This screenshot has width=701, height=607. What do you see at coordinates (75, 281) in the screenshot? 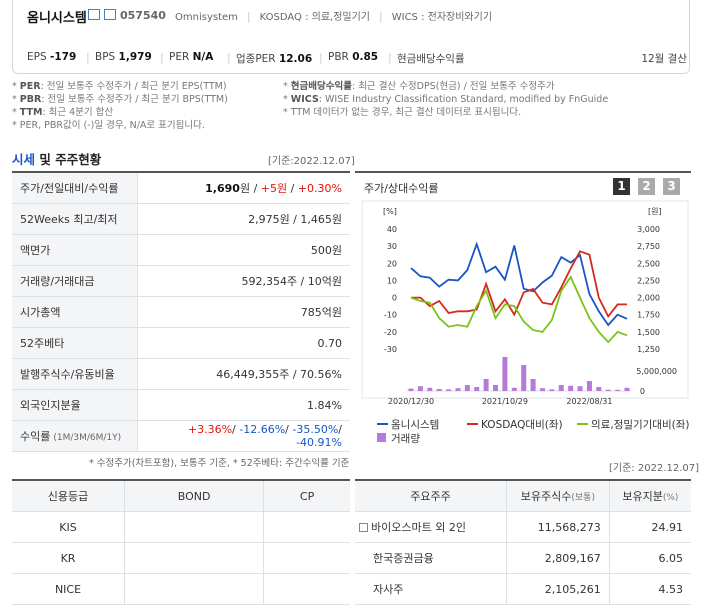
I see `quote-label: 거래량/거래대금` at bounding box center [75, 281].